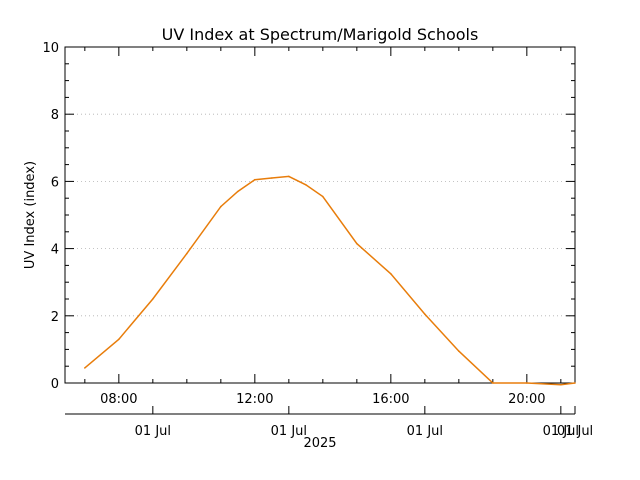  Describe the element at coordinates (320, 34) in the screenshot. I see `chart-title: UV Index at Spectrum/Marigold Schools` at that location.